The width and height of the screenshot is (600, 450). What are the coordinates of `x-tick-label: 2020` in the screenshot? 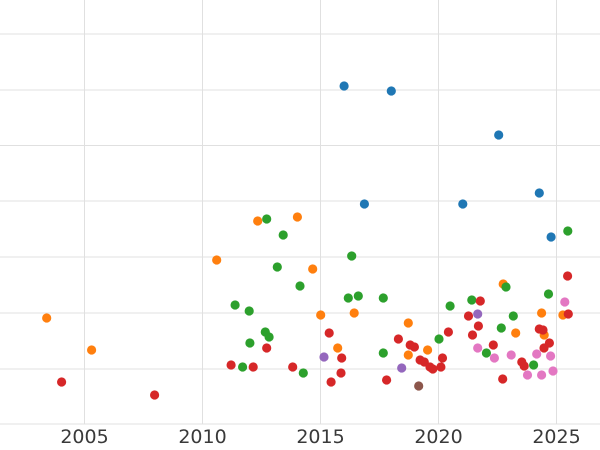 It's located at (438, 437).